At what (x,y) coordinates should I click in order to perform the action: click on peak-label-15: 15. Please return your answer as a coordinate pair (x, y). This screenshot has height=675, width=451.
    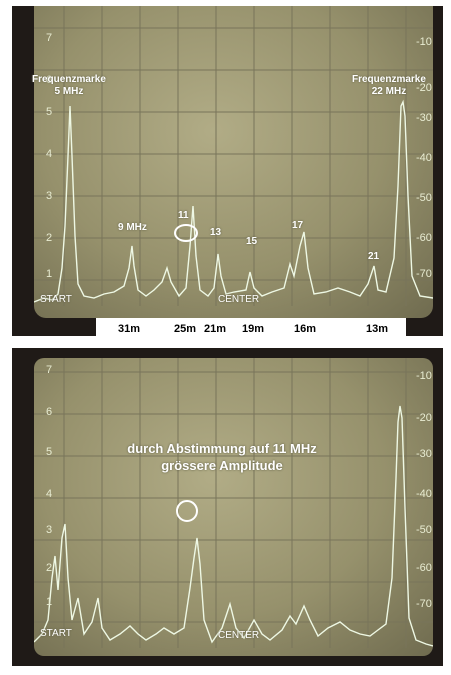
    Looking at the image, I should click on (252, 241).